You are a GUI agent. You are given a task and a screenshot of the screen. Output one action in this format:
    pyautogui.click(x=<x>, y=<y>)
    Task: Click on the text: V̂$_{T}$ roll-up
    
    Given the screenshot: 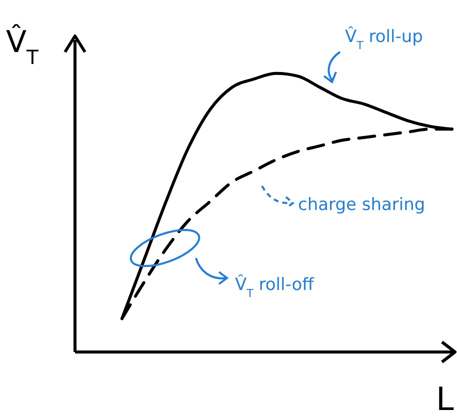 What is the action you would take?
    pyautogui.click(x=384, y=39)
    